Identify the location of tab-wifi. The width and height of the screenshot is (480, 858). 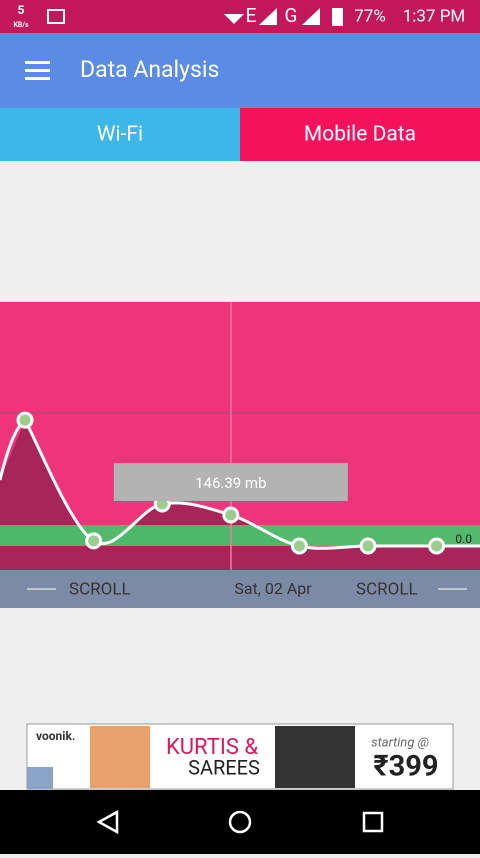
(120, 134).